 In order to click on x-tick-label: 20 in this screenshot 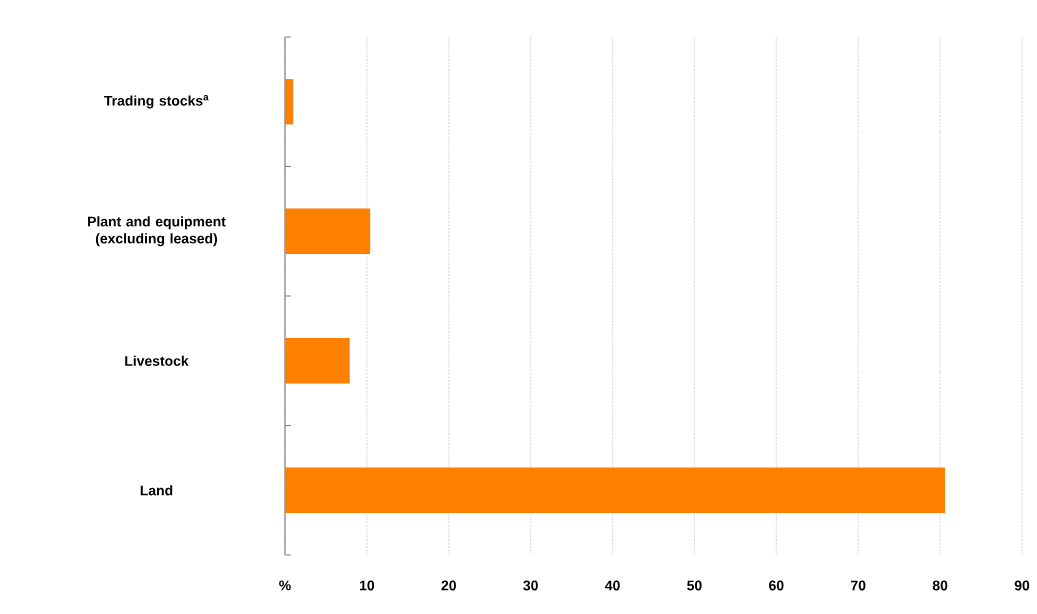, I will do `click(448, 585)`.